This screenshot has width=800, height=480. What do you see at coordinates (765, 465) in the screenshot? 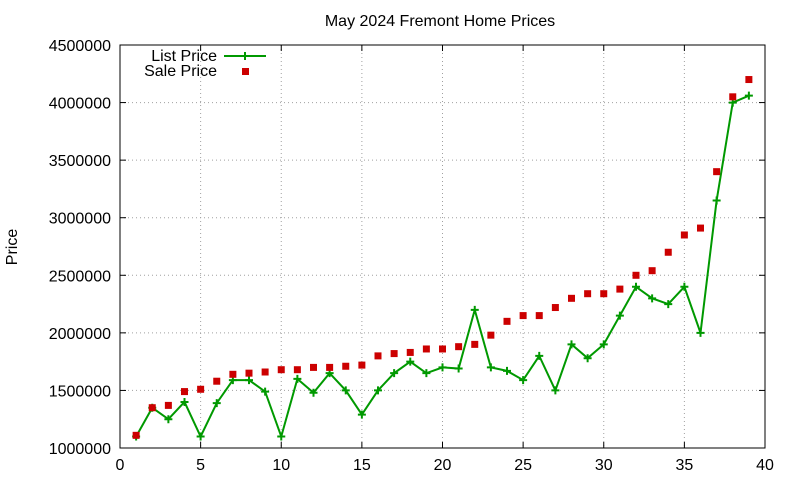
I see `x-tick-label: 40` at bounding box center [765, 465].